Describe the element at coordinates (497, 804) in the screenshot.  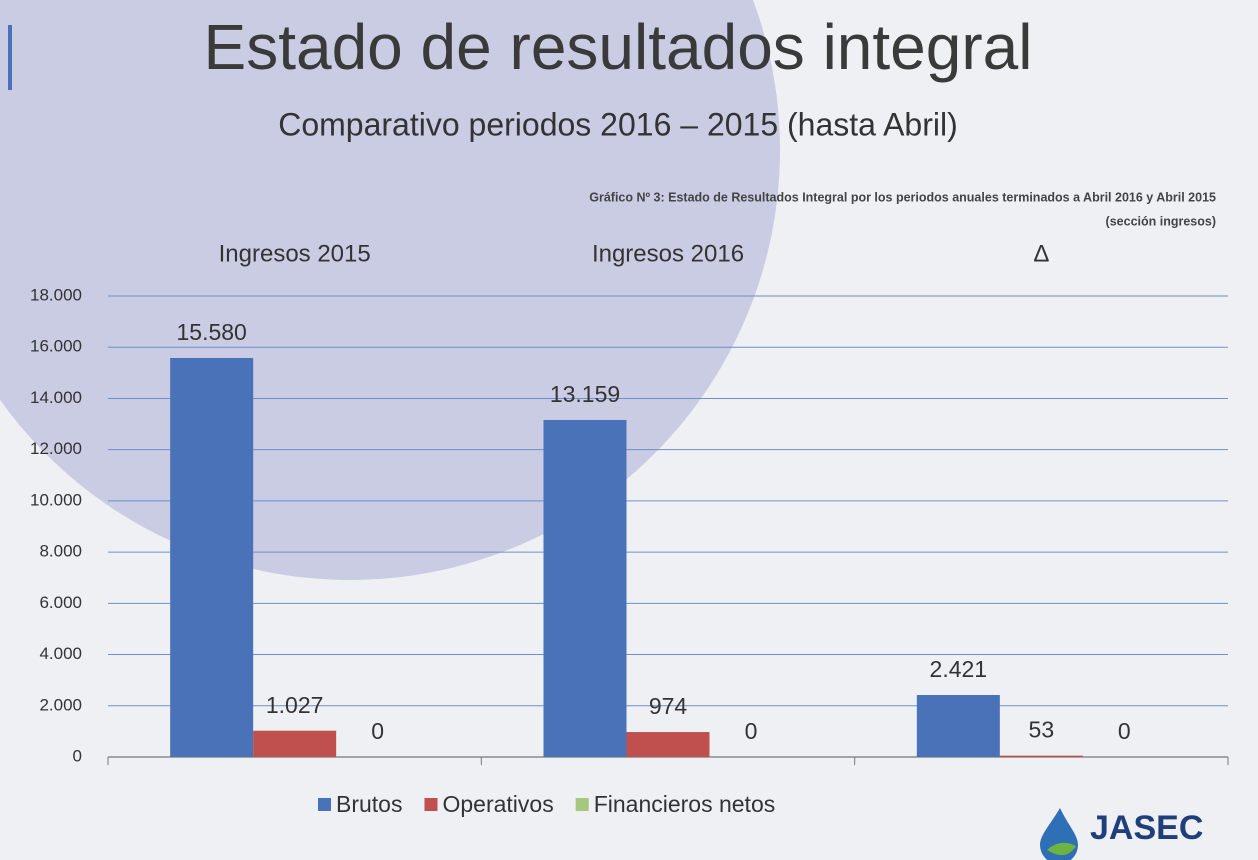
I see `legend-label: Operativos` at that location.